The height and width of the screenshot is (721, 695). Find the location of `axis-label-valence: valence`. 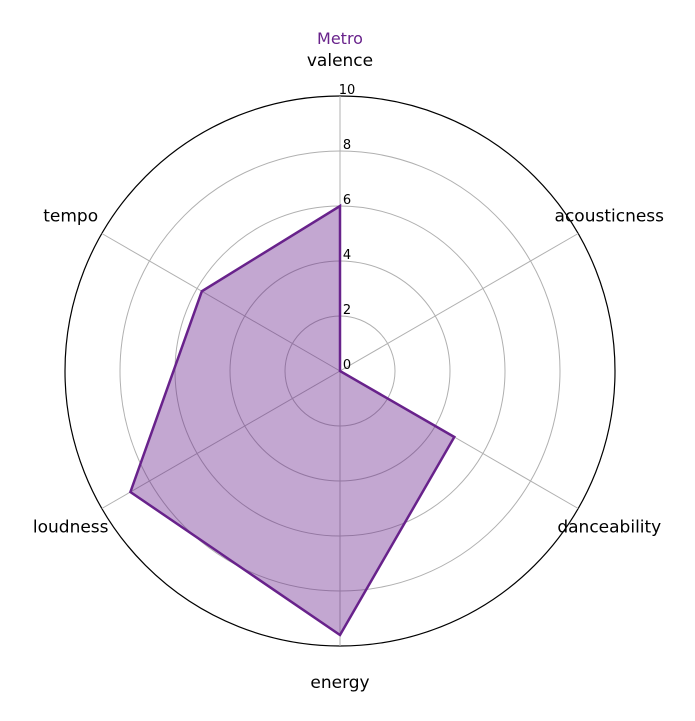

axis-label-valence: valence is located at coordinates (340, 61).